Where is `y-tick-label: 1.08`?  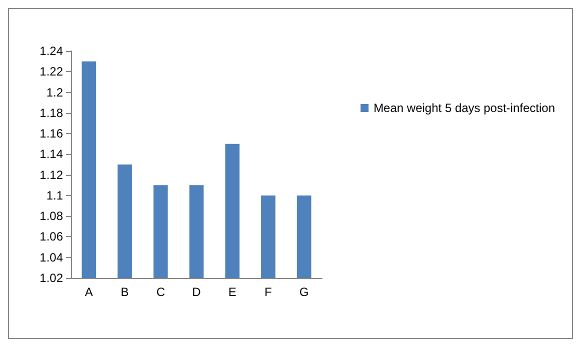
y-tick-label: 1.08 is located at coordinates (52, 216).